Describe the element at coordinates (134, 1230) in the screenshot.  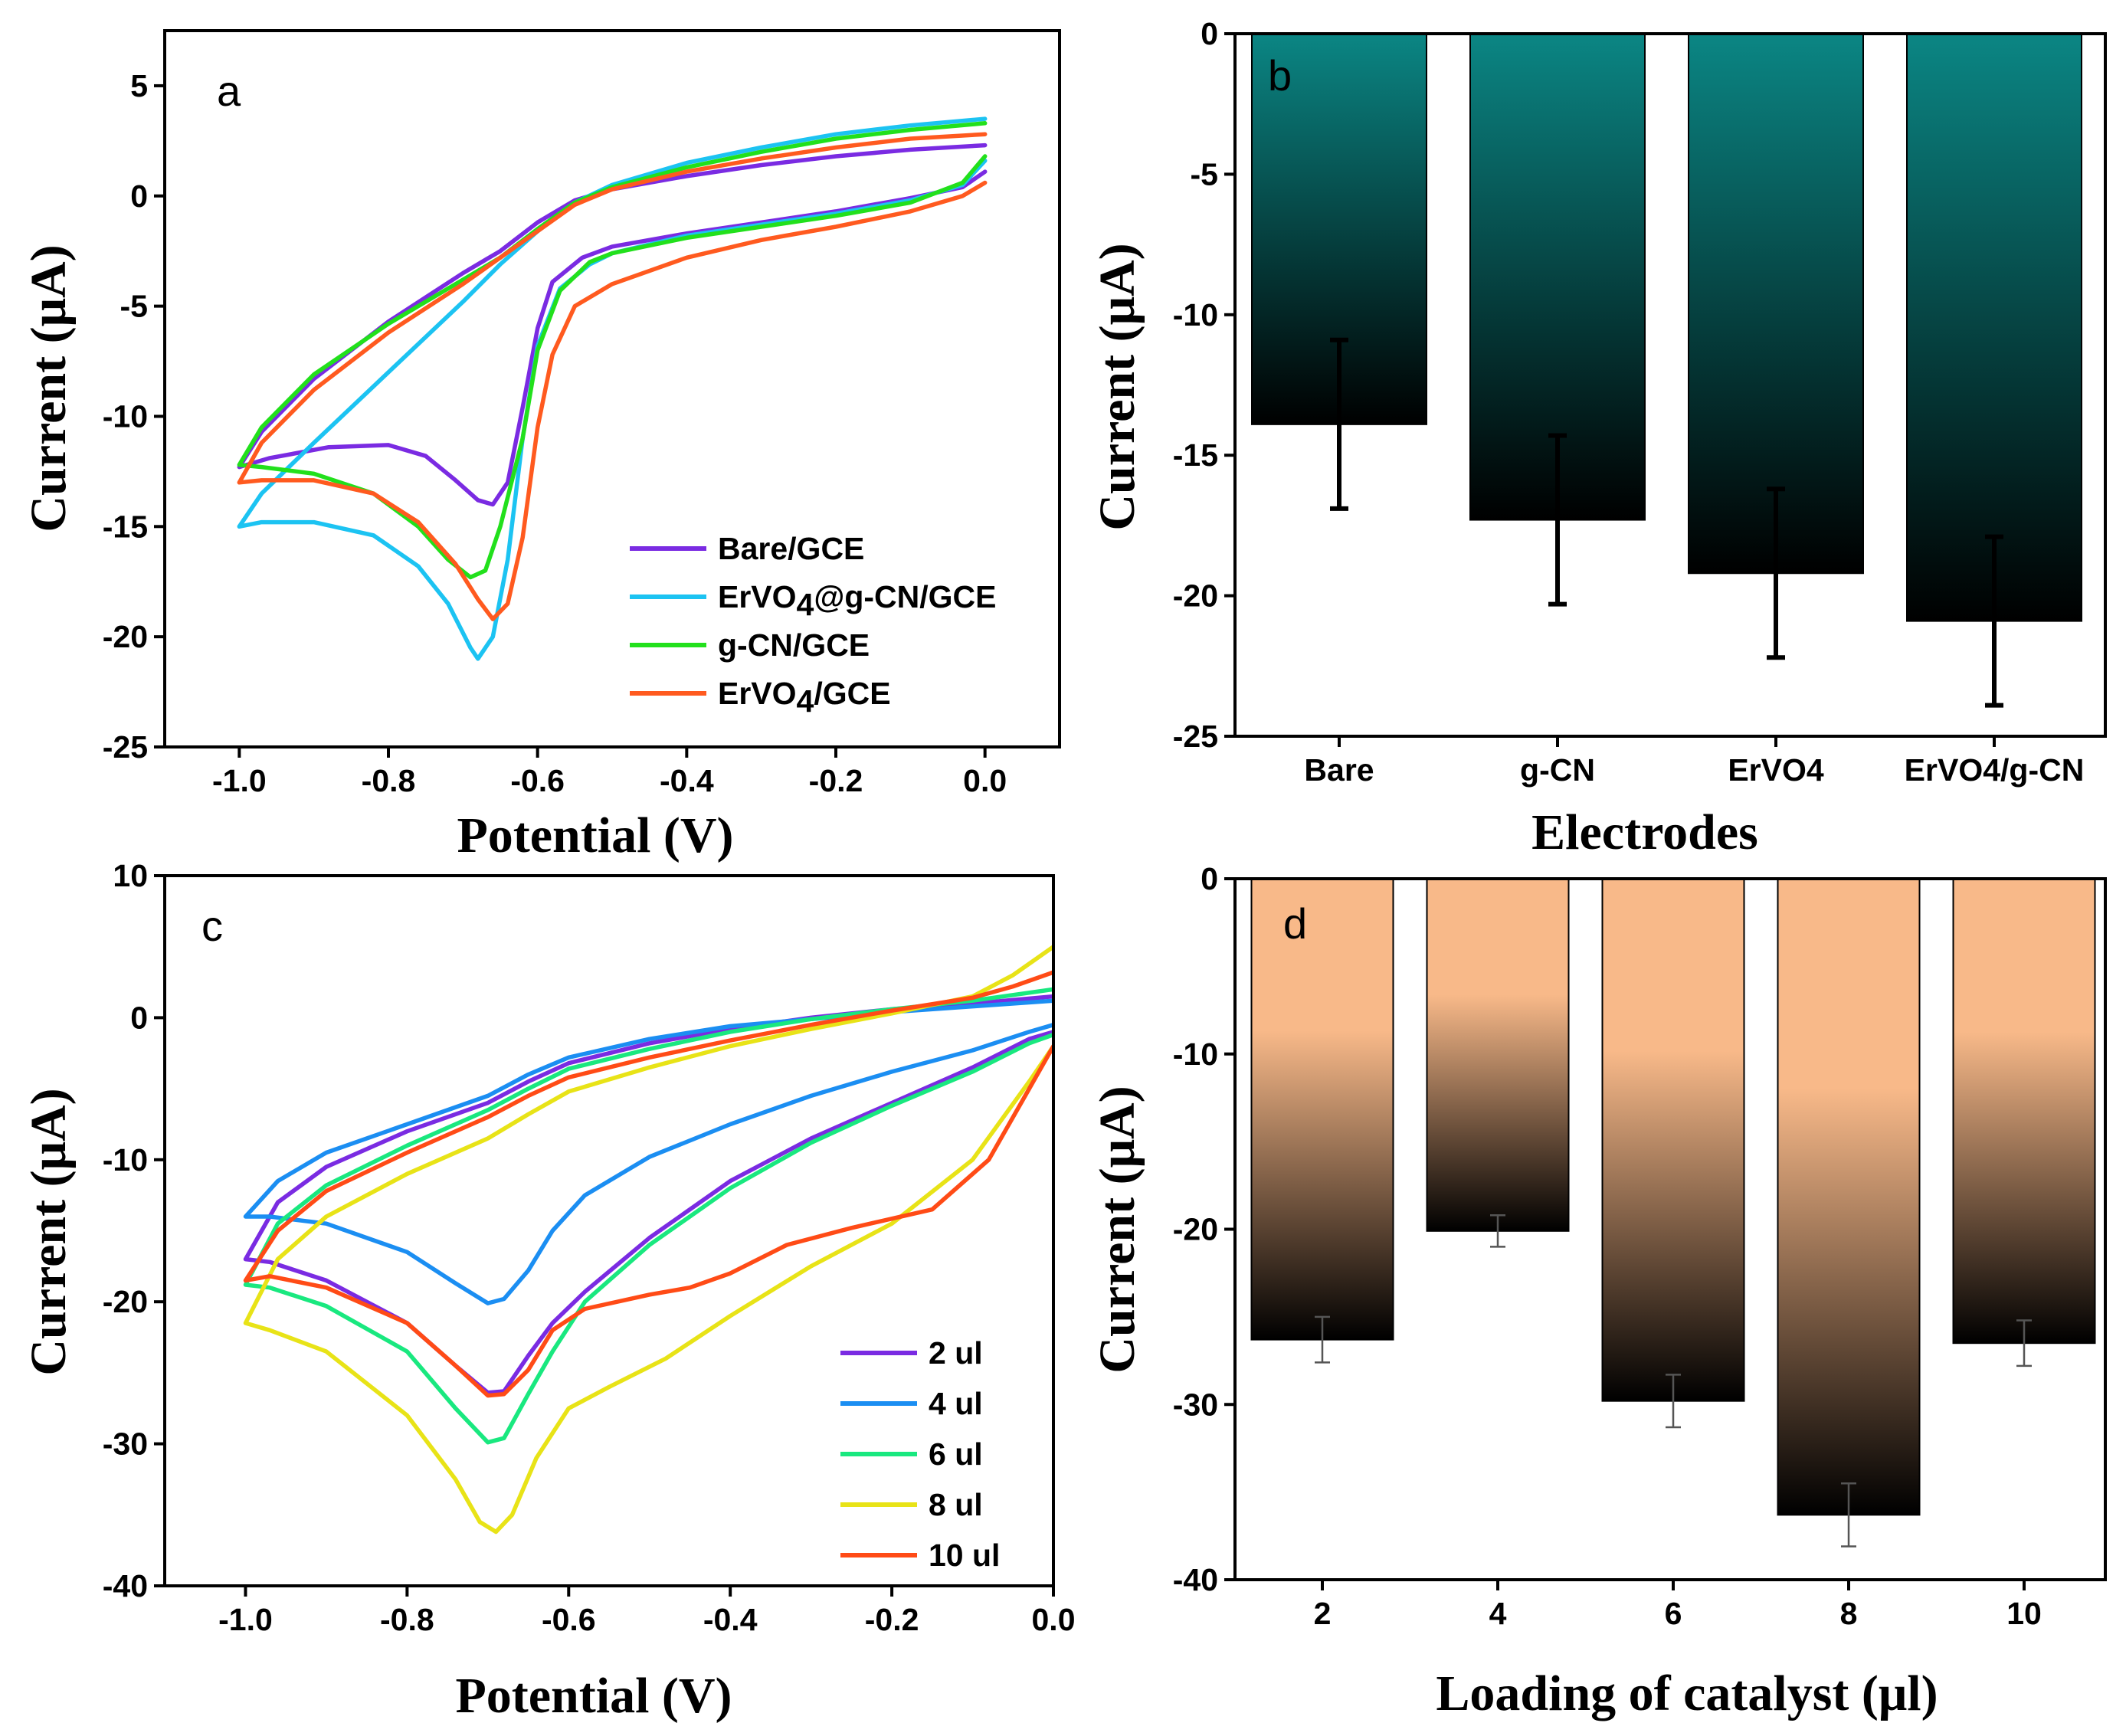
I see `panel-c-y-ticks: 10 0 -10 -20 -30 -40` at that location.